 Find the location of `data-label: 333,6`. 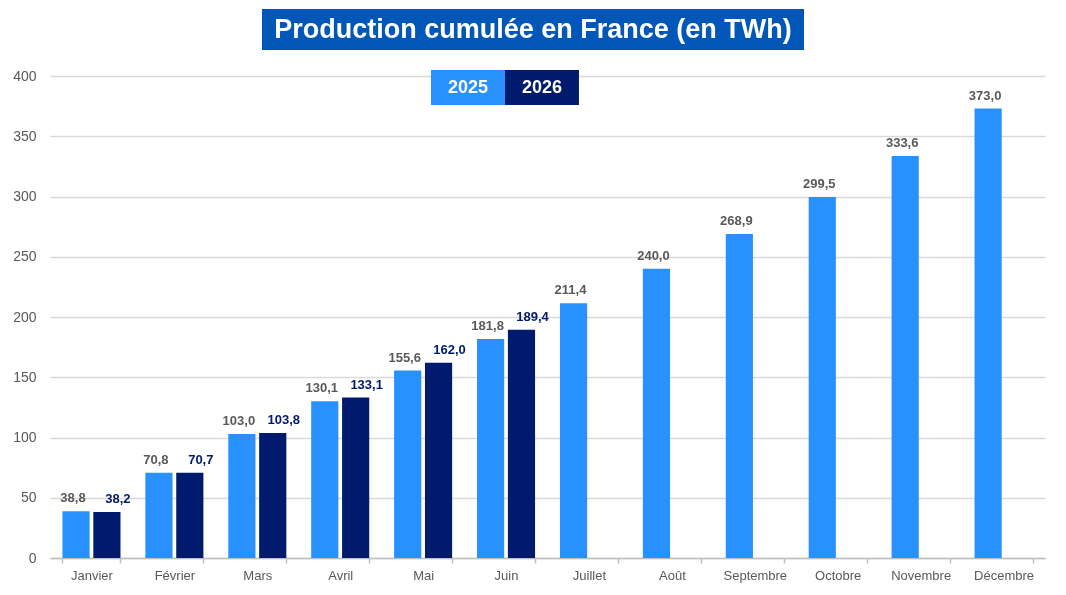

data-label: 333,6 is located at coordinates (902, 143).